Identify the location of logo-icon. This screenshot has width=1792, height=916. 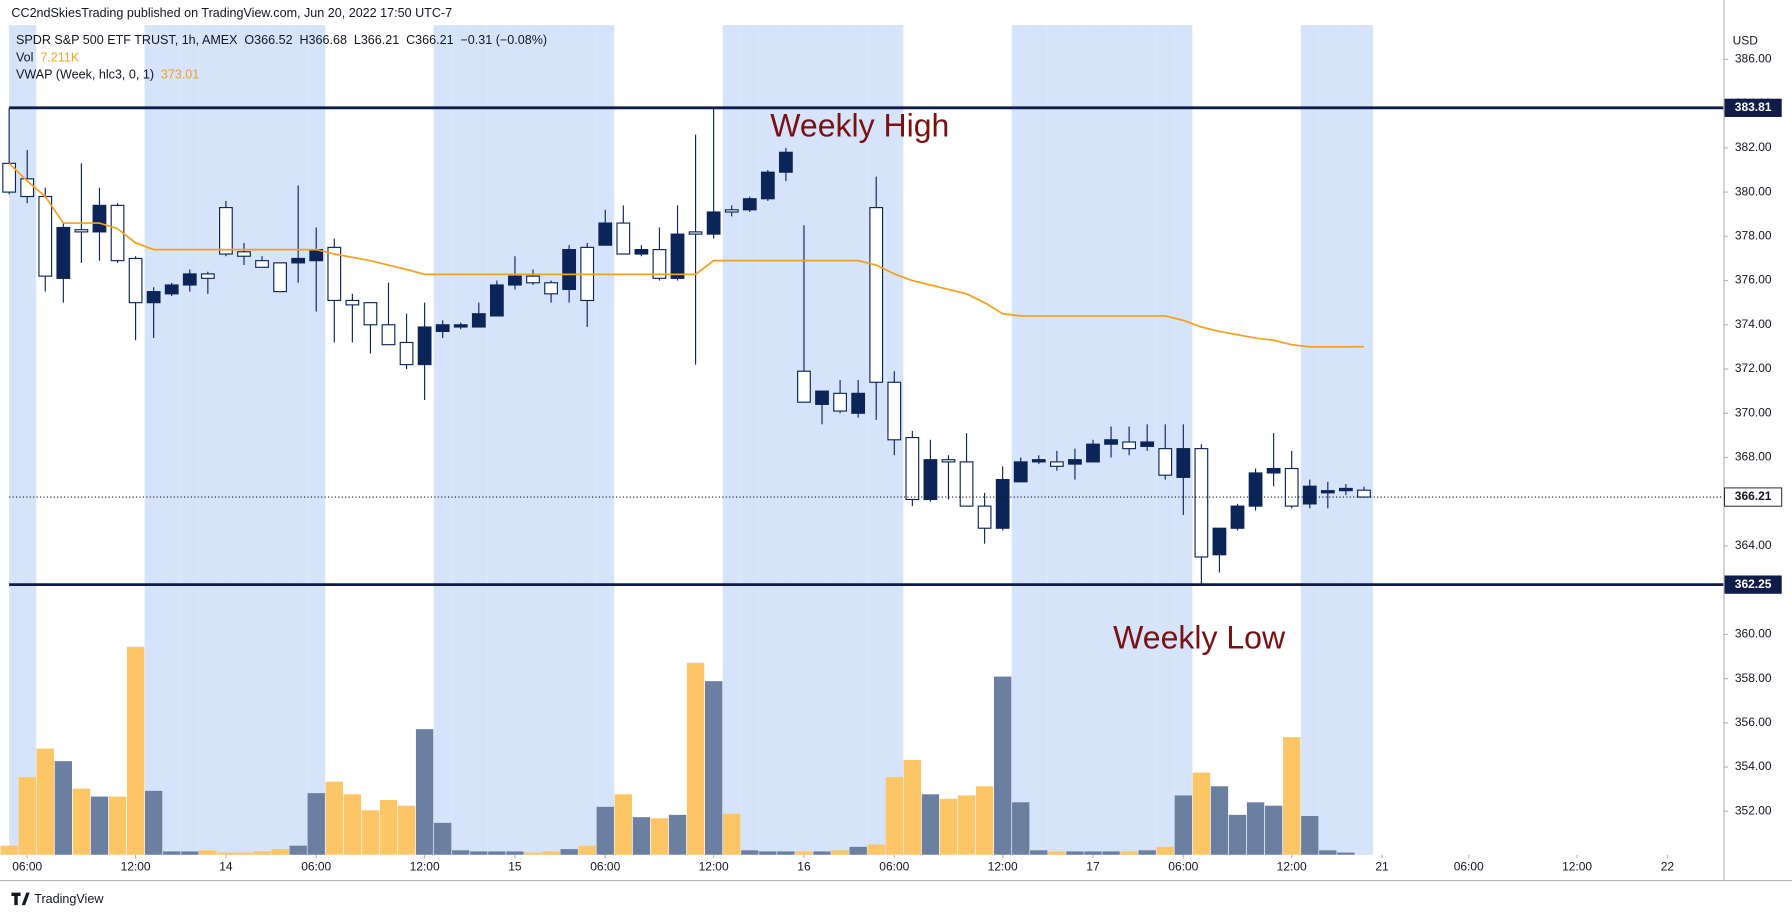
(20, 899).